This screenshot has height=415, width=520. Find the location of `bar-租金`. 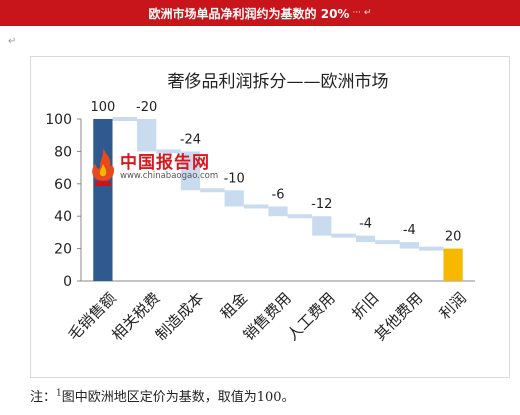

bar-租金 is located at coordinates (234, 198).